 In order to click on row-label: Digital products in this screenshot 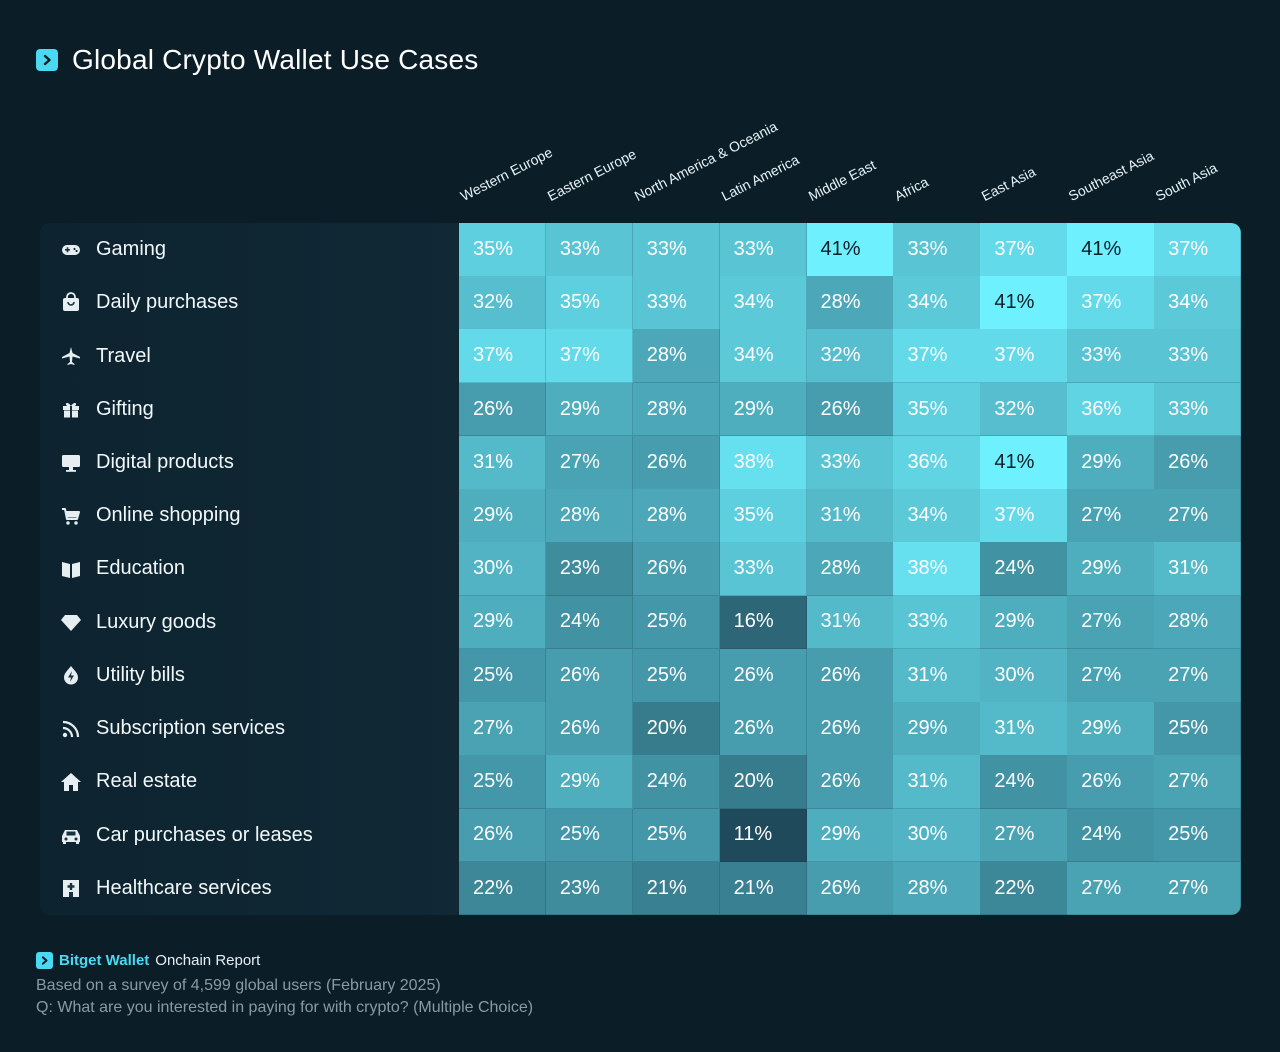, I will do `click(137, 462)`.